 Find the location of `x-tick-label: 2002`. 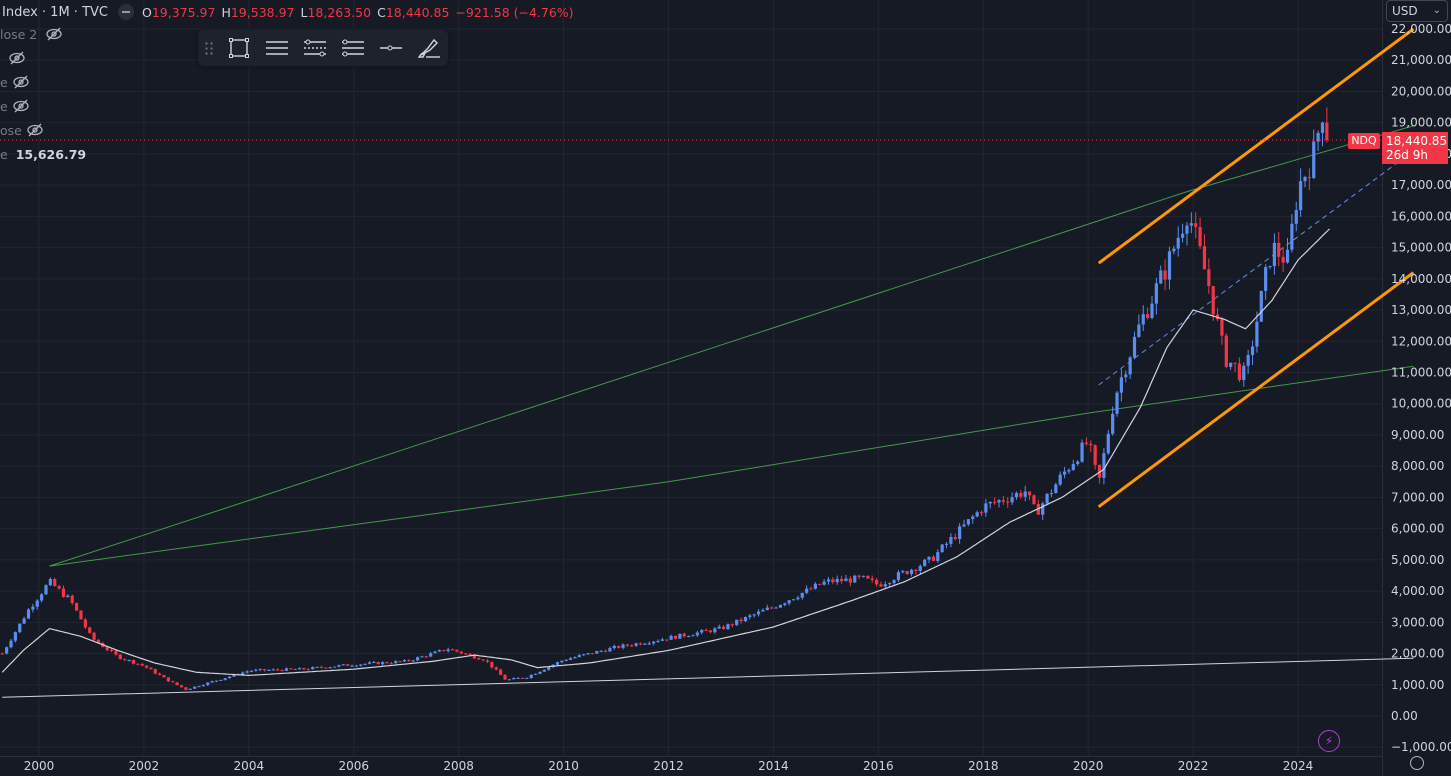

x-tick-label: 2002 is located at coordinates (144, 766).